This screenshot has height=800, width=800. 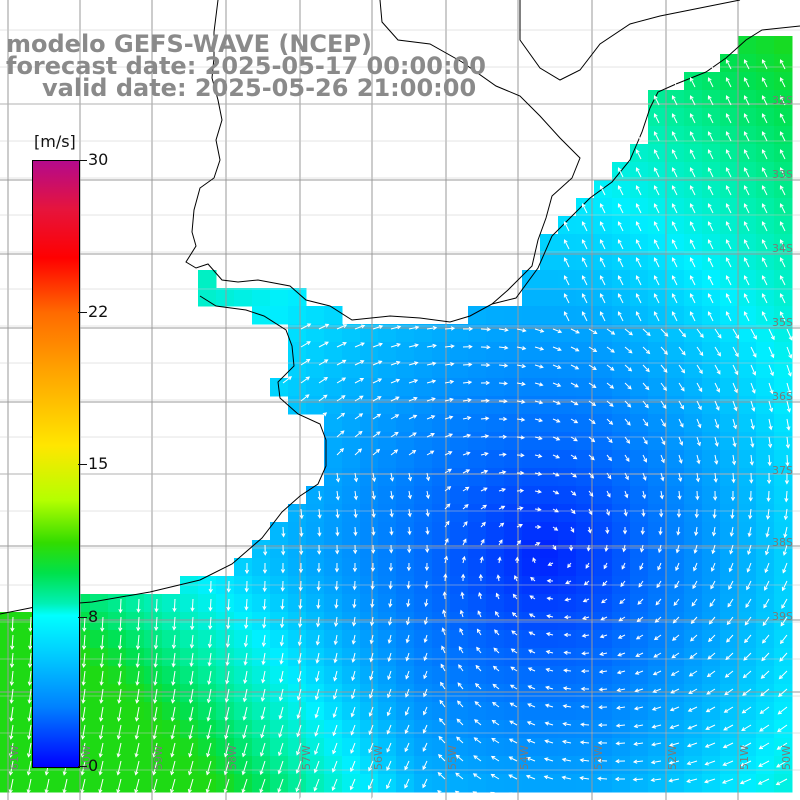 What do you see at coordinates (782, 248) in the screenshot?
I see `latitude-label: 34S` at bounding box center [782, 248].